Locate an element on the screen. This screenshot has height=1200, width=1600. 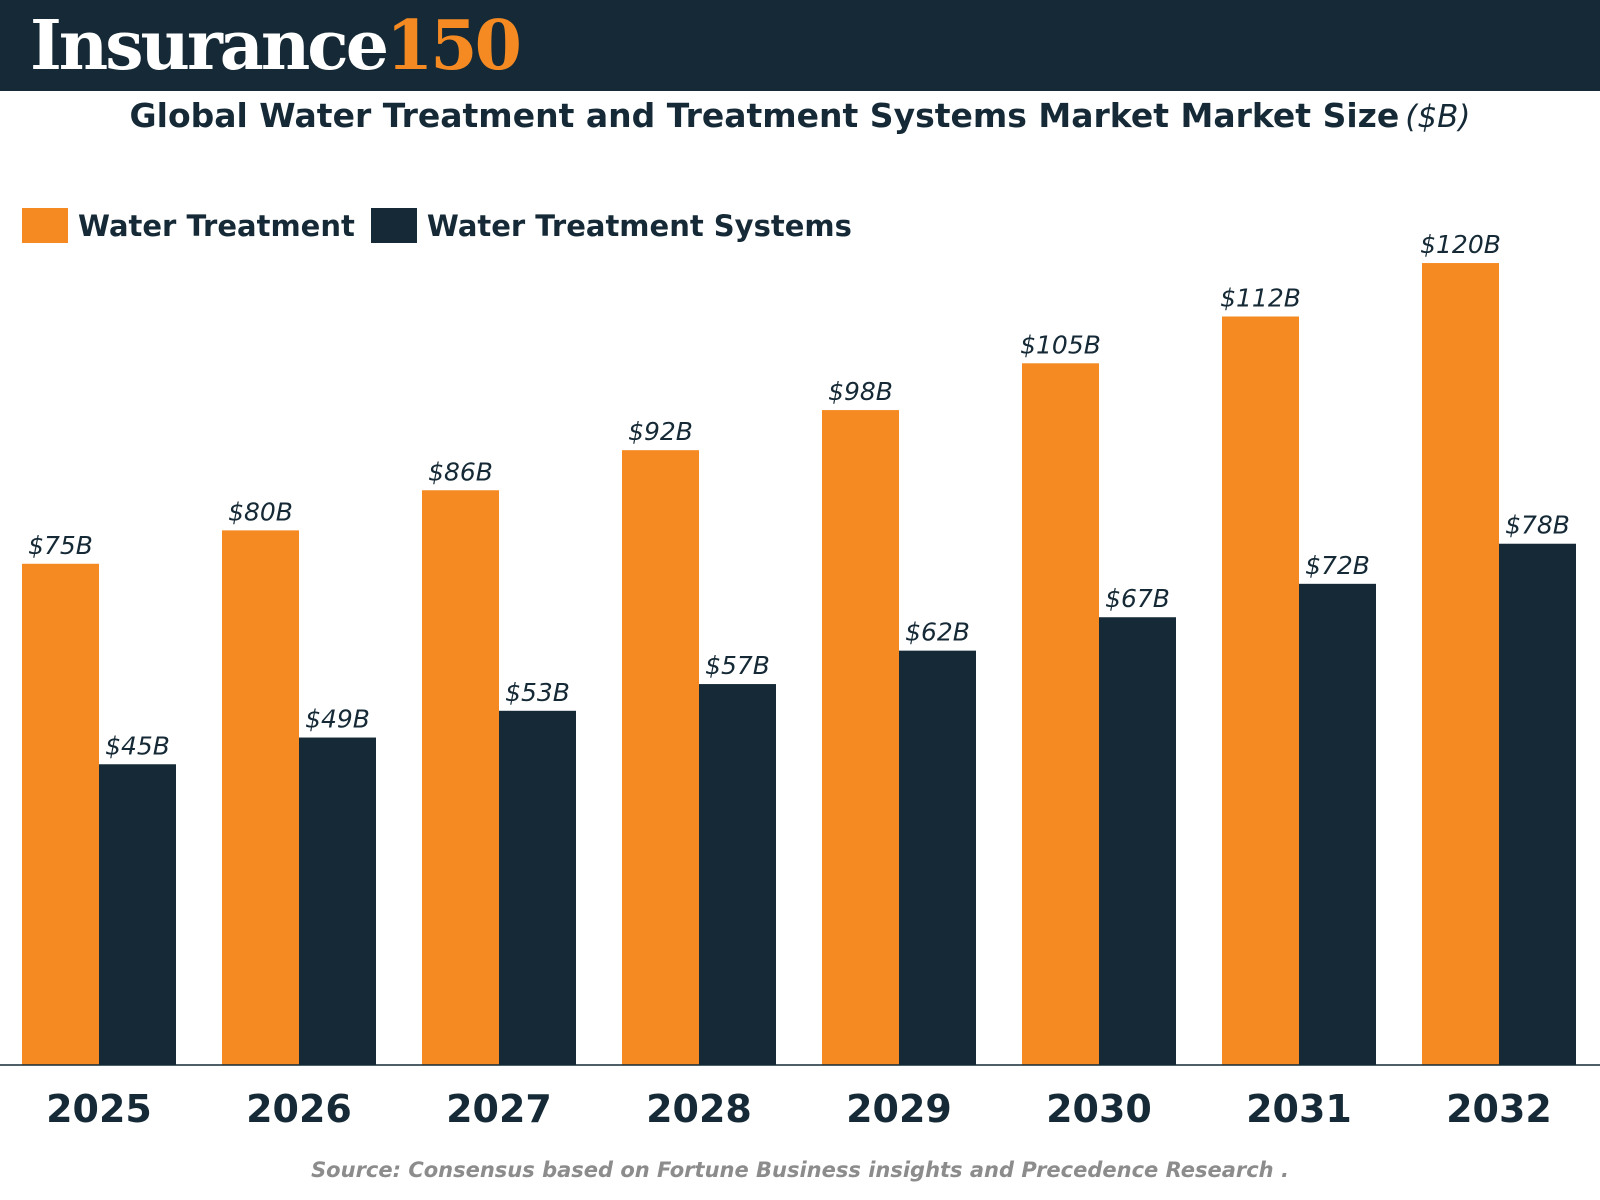
data-label: $57B is located at coordinates (737, 665).